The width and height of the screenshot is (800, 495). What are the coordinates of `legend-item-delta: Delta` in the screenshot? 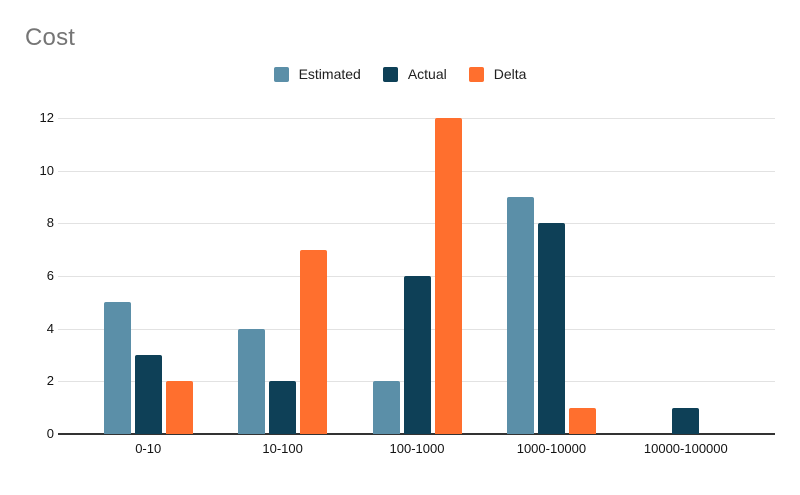 It's located at (497, 74).